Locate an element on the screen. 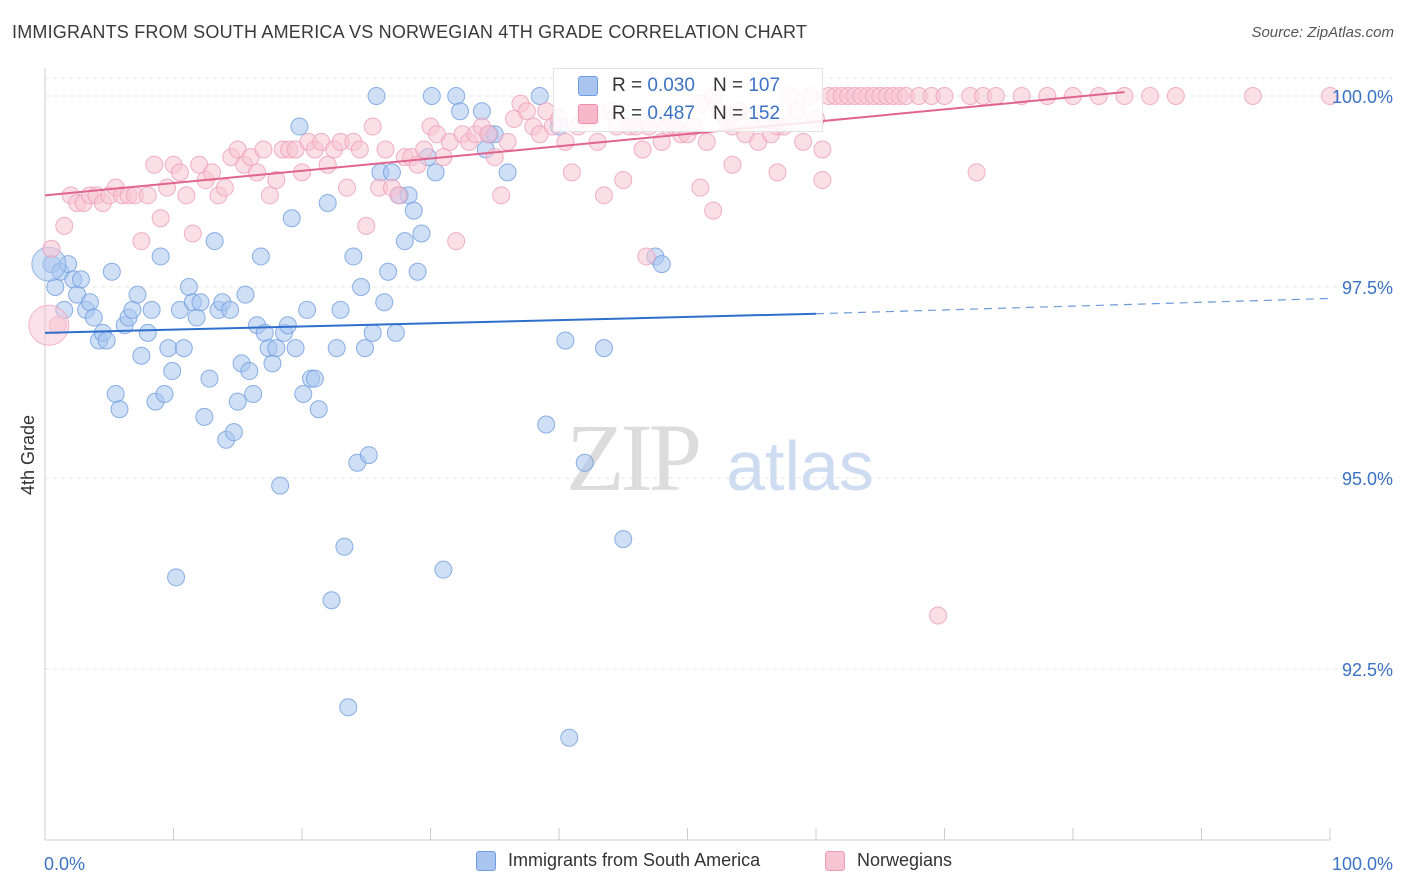  trend-line-immigrants-extension is located at coordinates (1073, 306).